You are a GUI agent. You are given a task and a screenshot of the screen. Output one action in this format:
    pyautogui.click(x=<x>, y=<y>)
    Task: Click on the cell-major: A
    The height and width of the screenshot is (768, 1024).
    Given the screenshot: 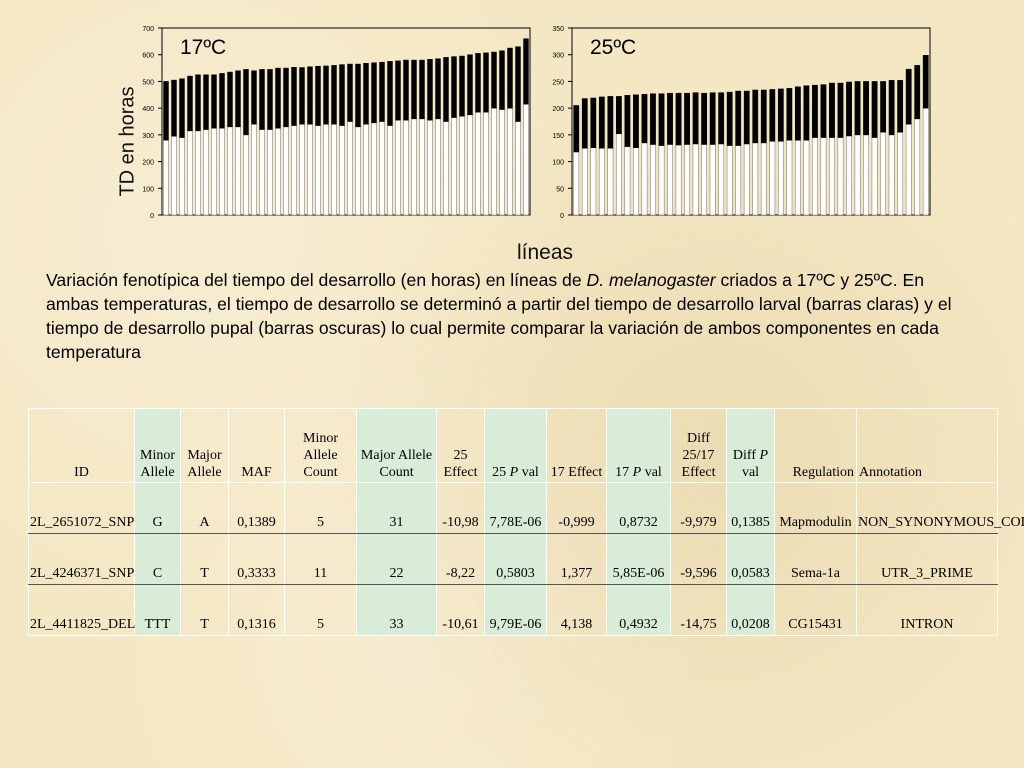 What is the action you would take?
    pyautogui.click(x=204, y=508)
    